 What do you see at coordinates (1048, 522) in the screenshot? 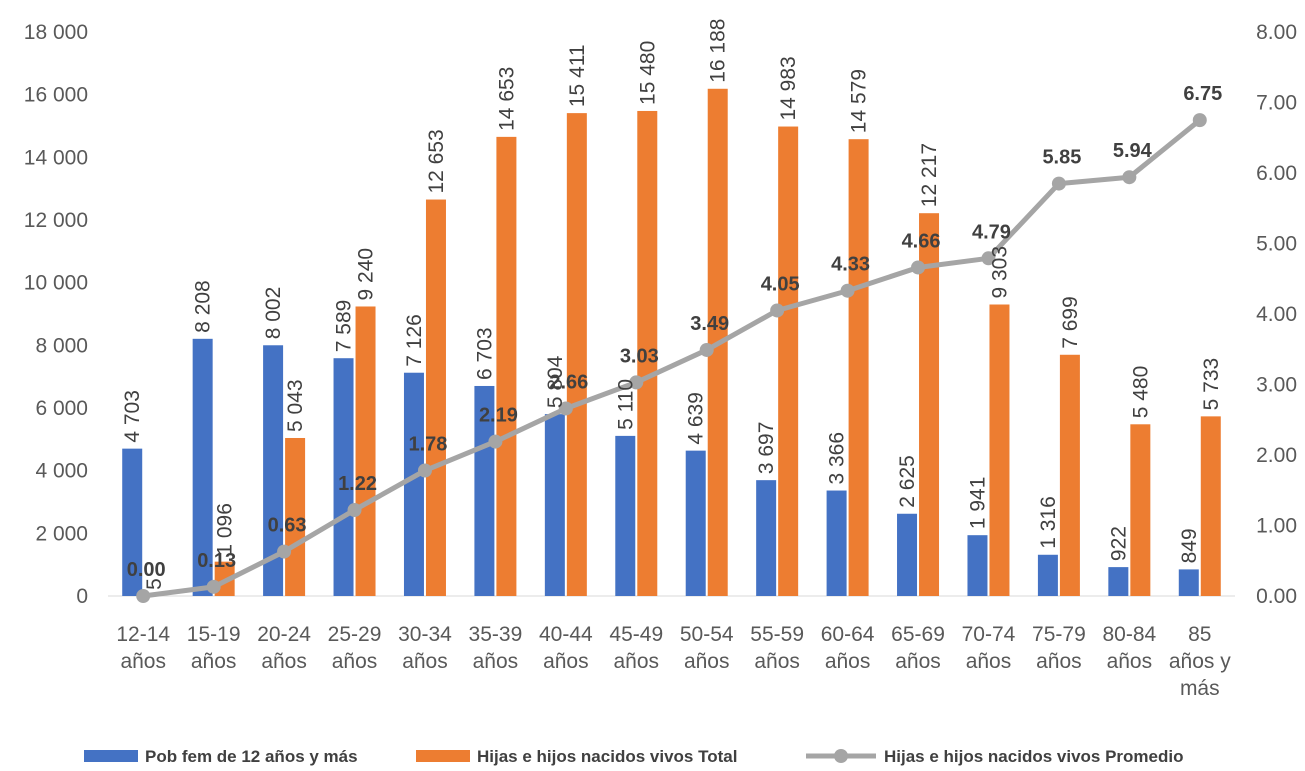
I see `bar-value-label: 1 316` at bounding box center [1048, 522].